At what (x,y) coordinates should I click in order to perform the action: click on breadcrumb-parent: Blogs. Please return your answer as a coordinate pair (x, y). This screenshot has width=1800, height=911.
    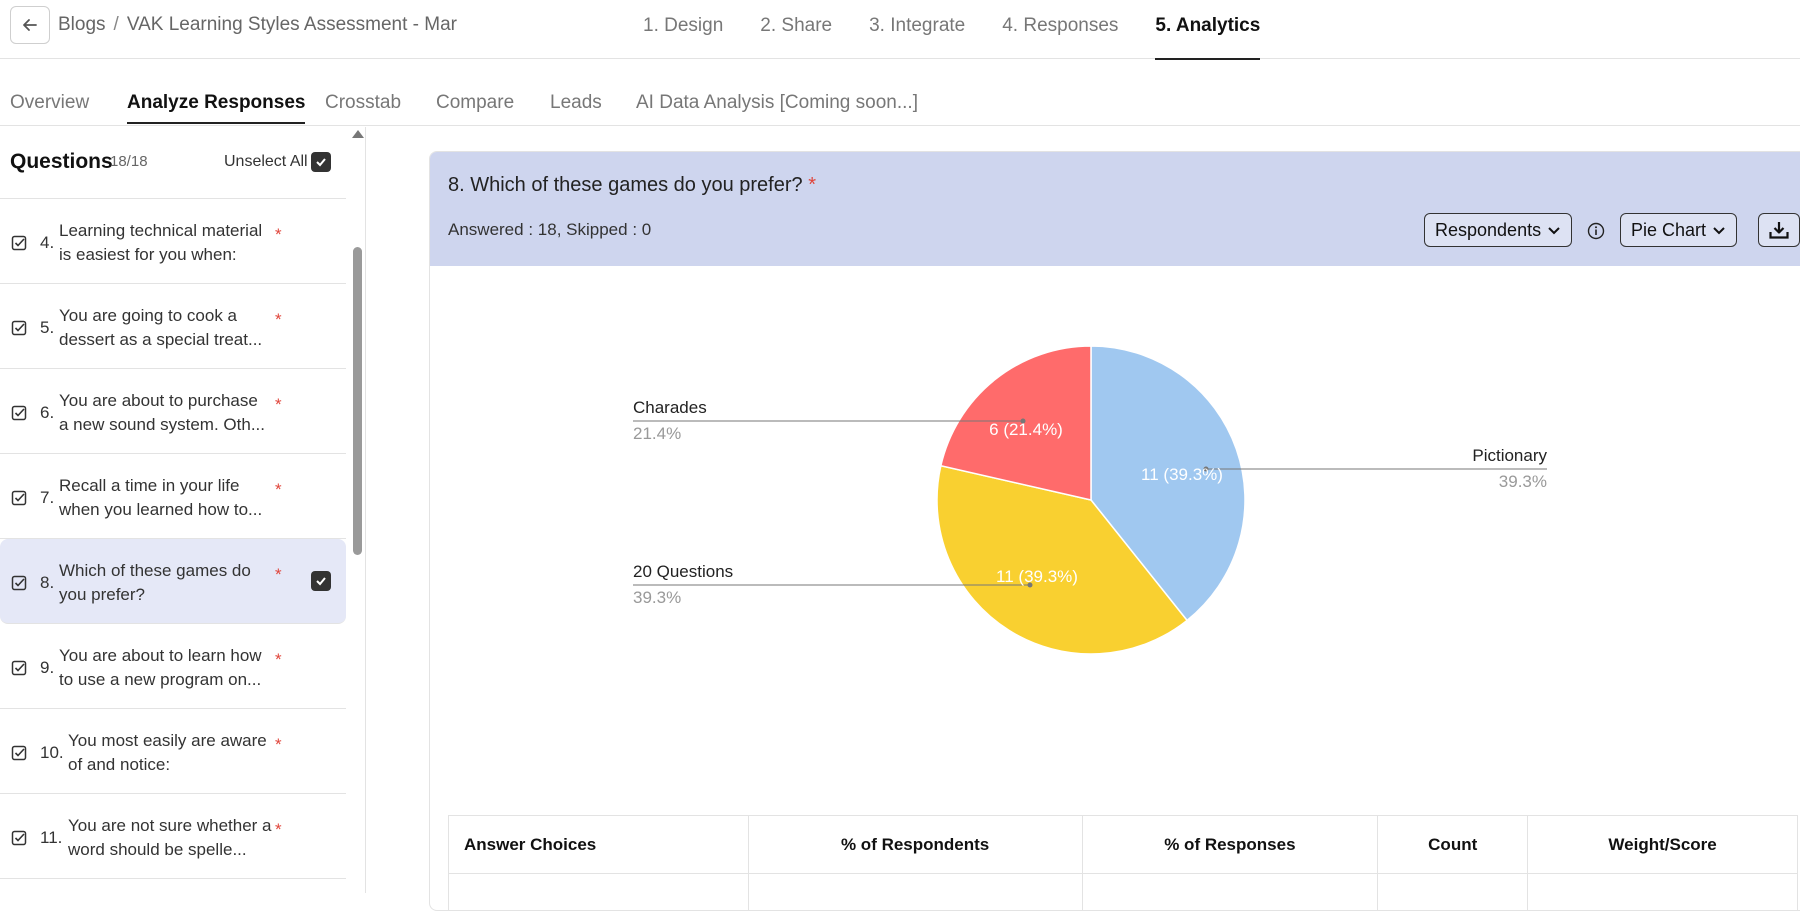
    Looking at the image, I should click on (82, 24).